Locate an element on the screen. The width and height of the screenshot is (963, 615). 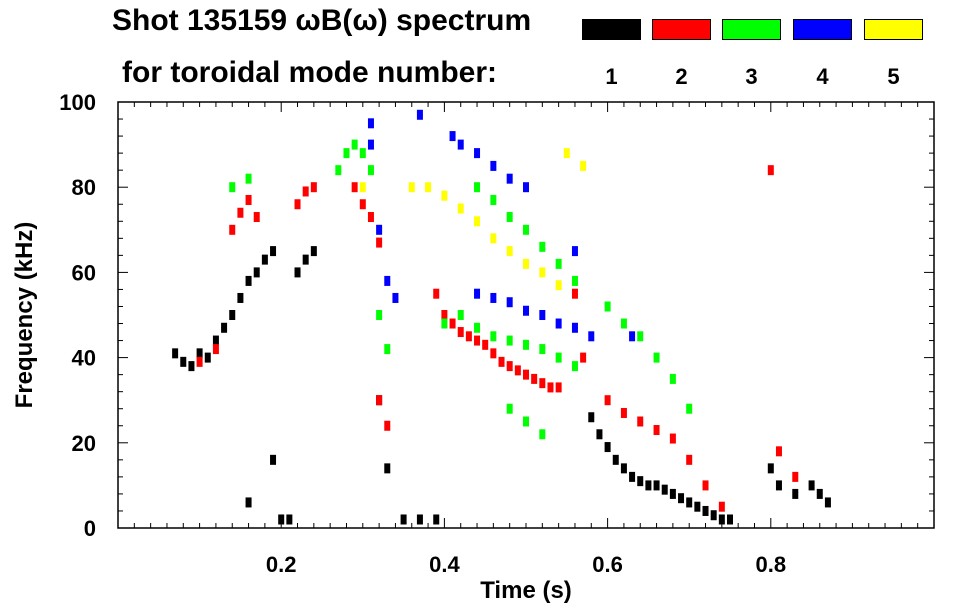
legend-label-mode-5: 5 is located at coordinates (893, 76).